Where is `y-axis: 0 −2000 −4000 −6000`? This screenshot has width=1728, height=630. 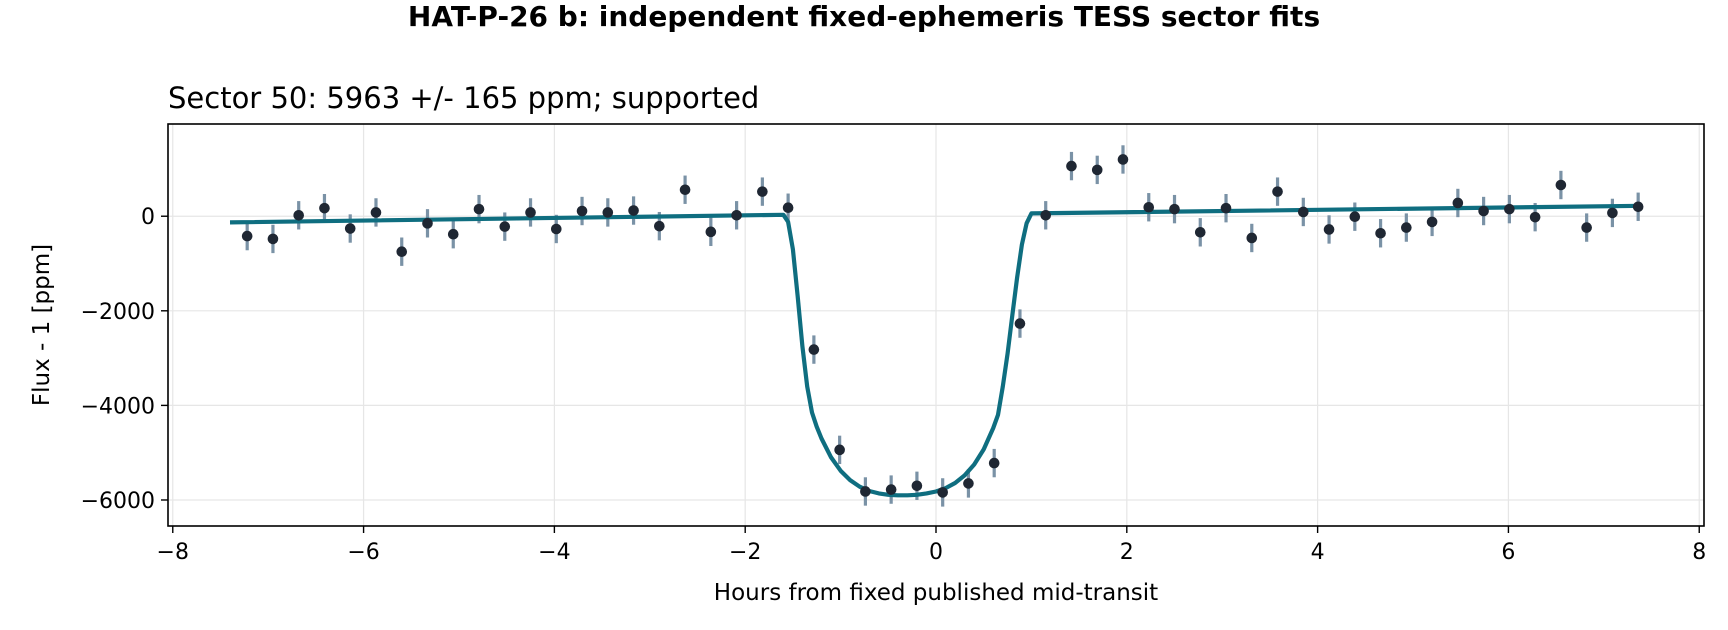
y-axis: 0 −2000 −4000 −6000 is located at coordinates (124, 359).